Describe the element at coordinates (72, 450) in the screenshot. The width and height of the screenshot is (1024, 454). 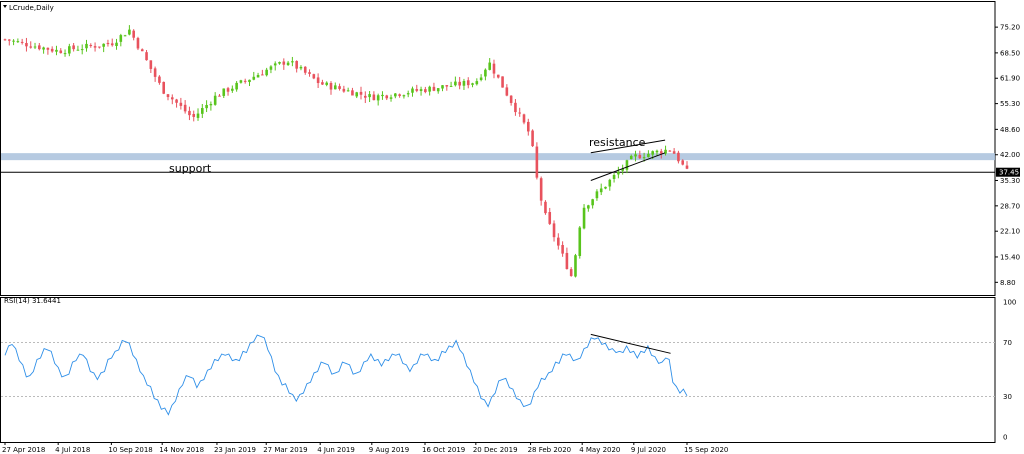
I see `x-tick-label: 4 Jul 2018` at that location.